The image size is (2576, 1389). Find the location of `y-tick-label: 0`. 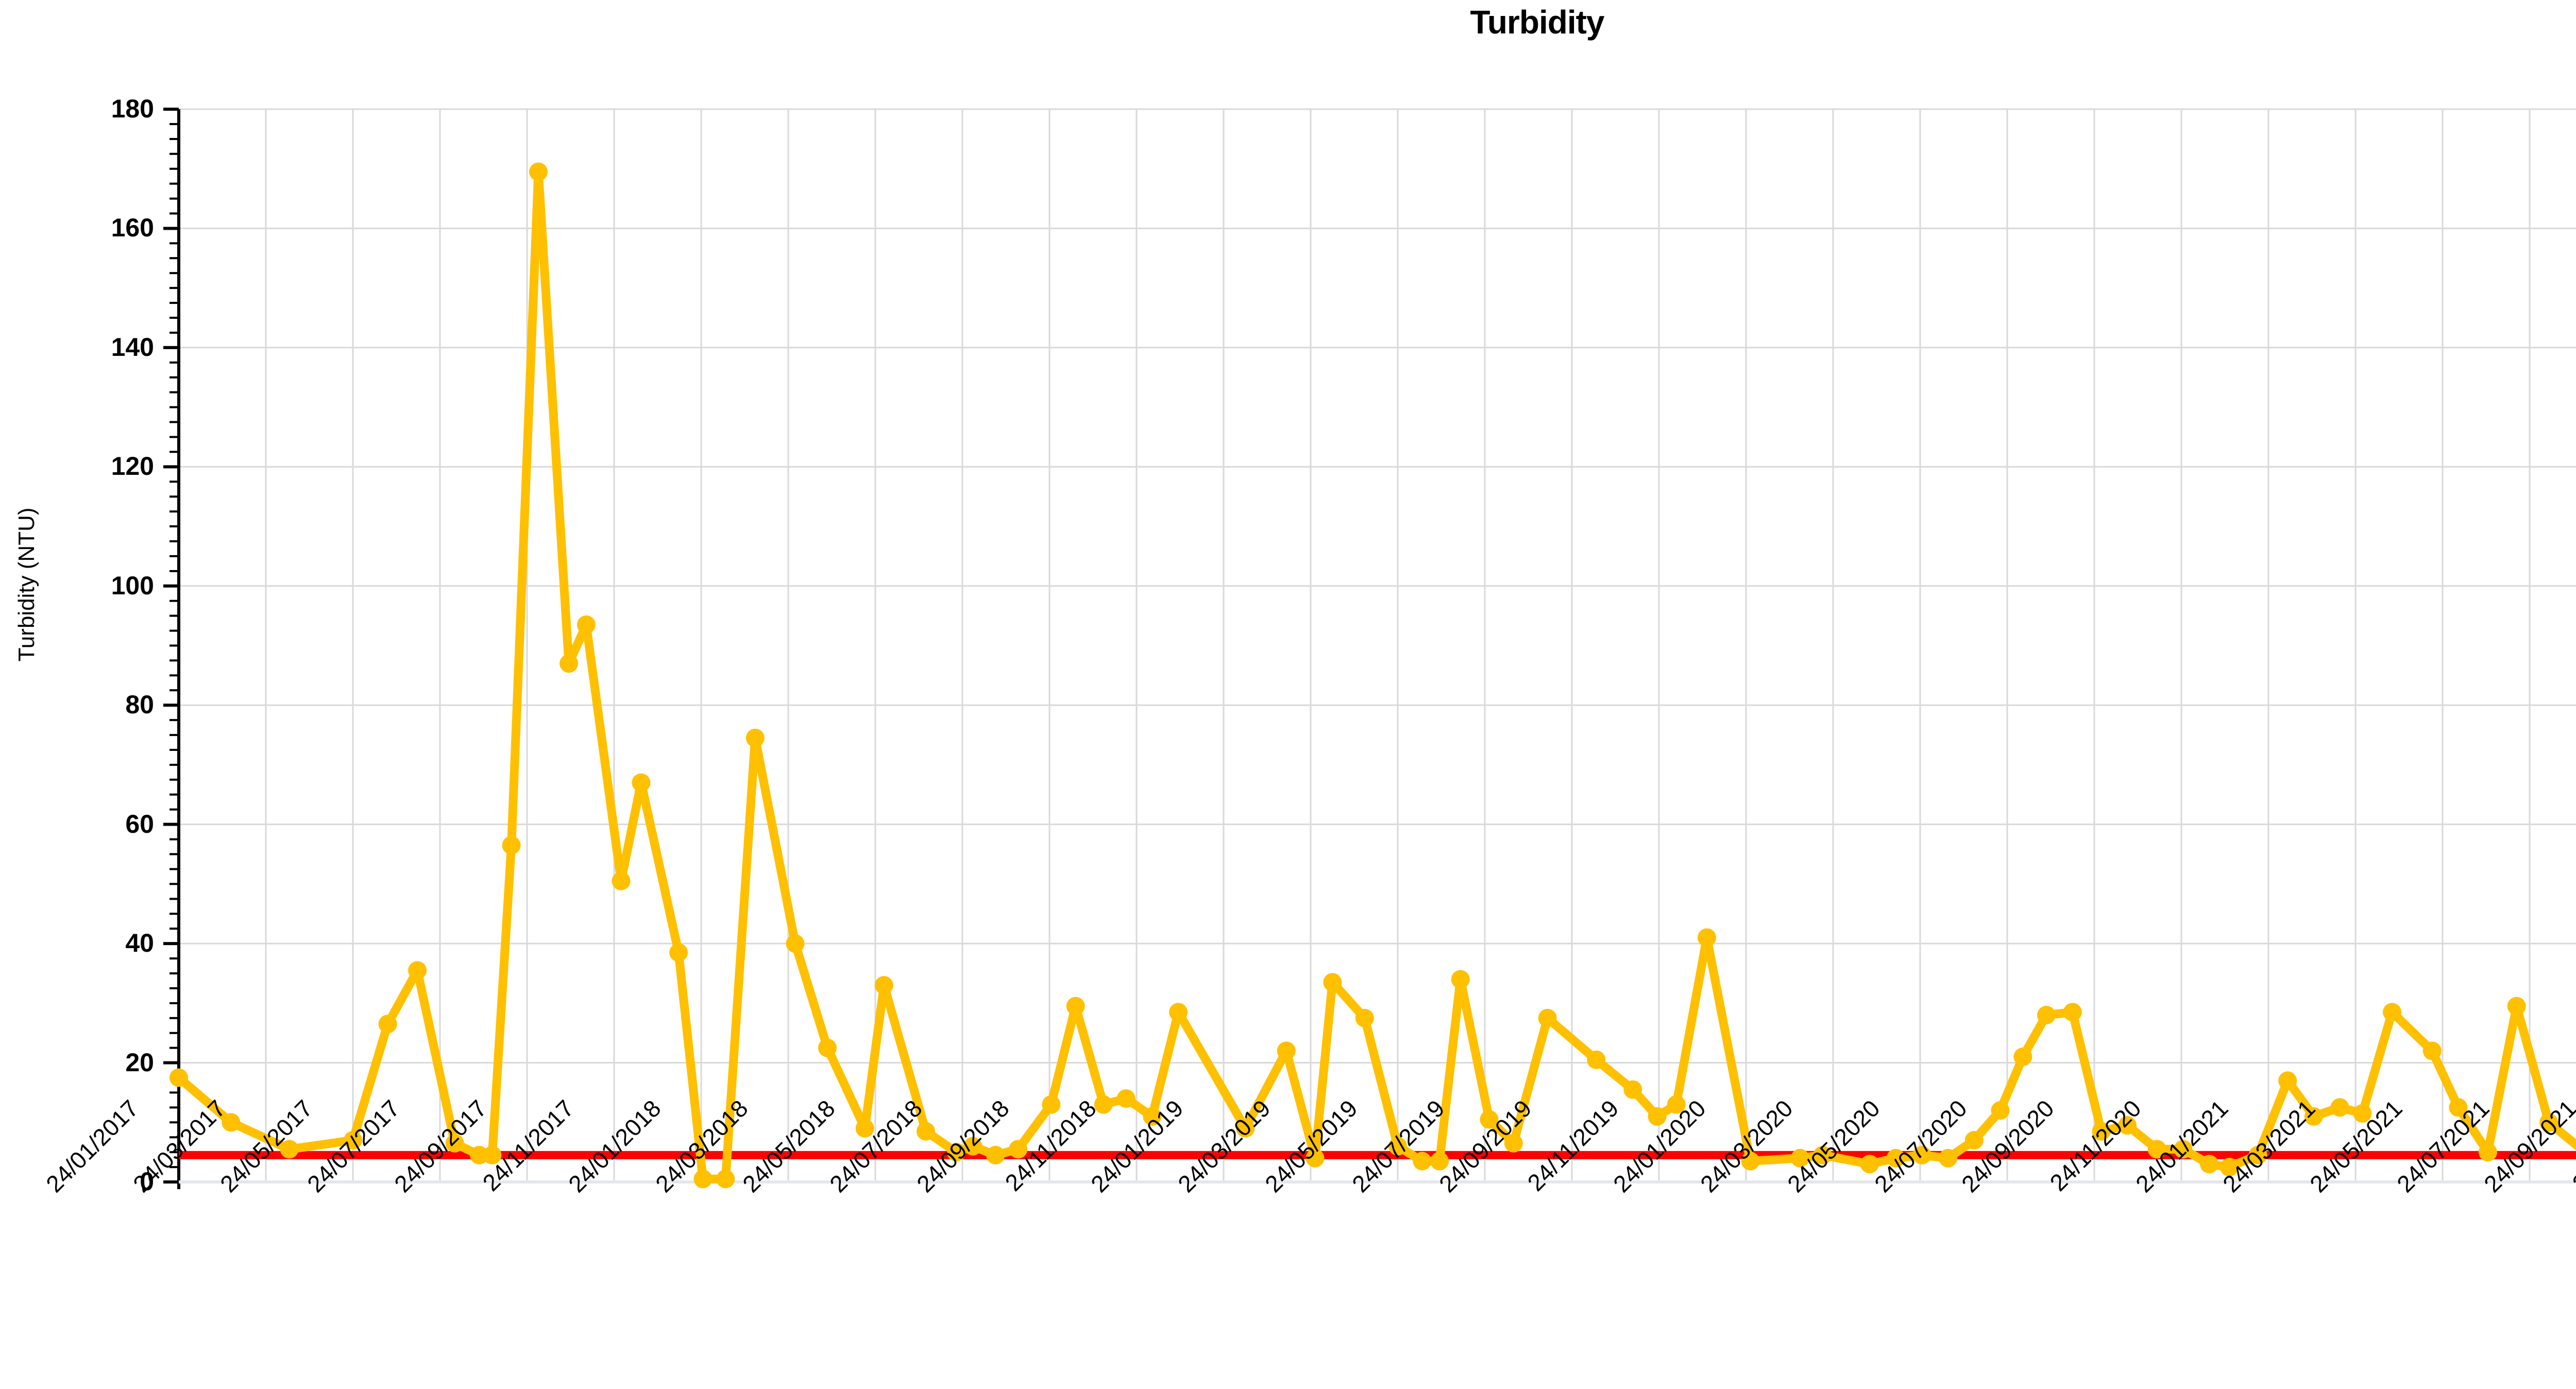

y-tick-label: 0 is located at coordinates (147, 1181).